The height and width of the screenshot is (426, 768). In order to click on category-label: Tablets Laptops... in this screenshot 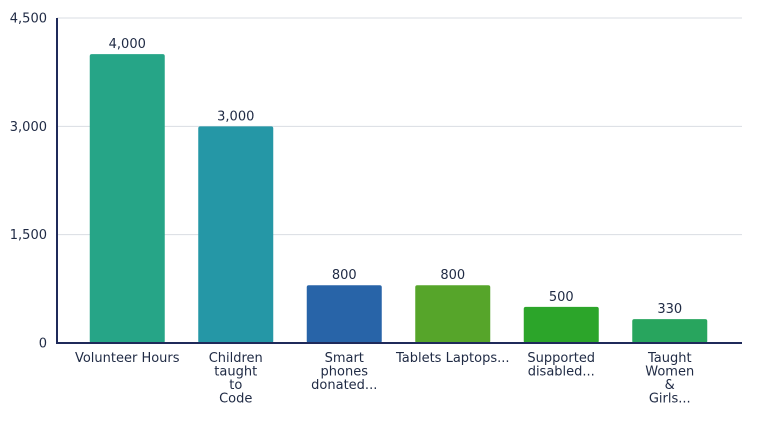, I will do `click(452, 358)`.